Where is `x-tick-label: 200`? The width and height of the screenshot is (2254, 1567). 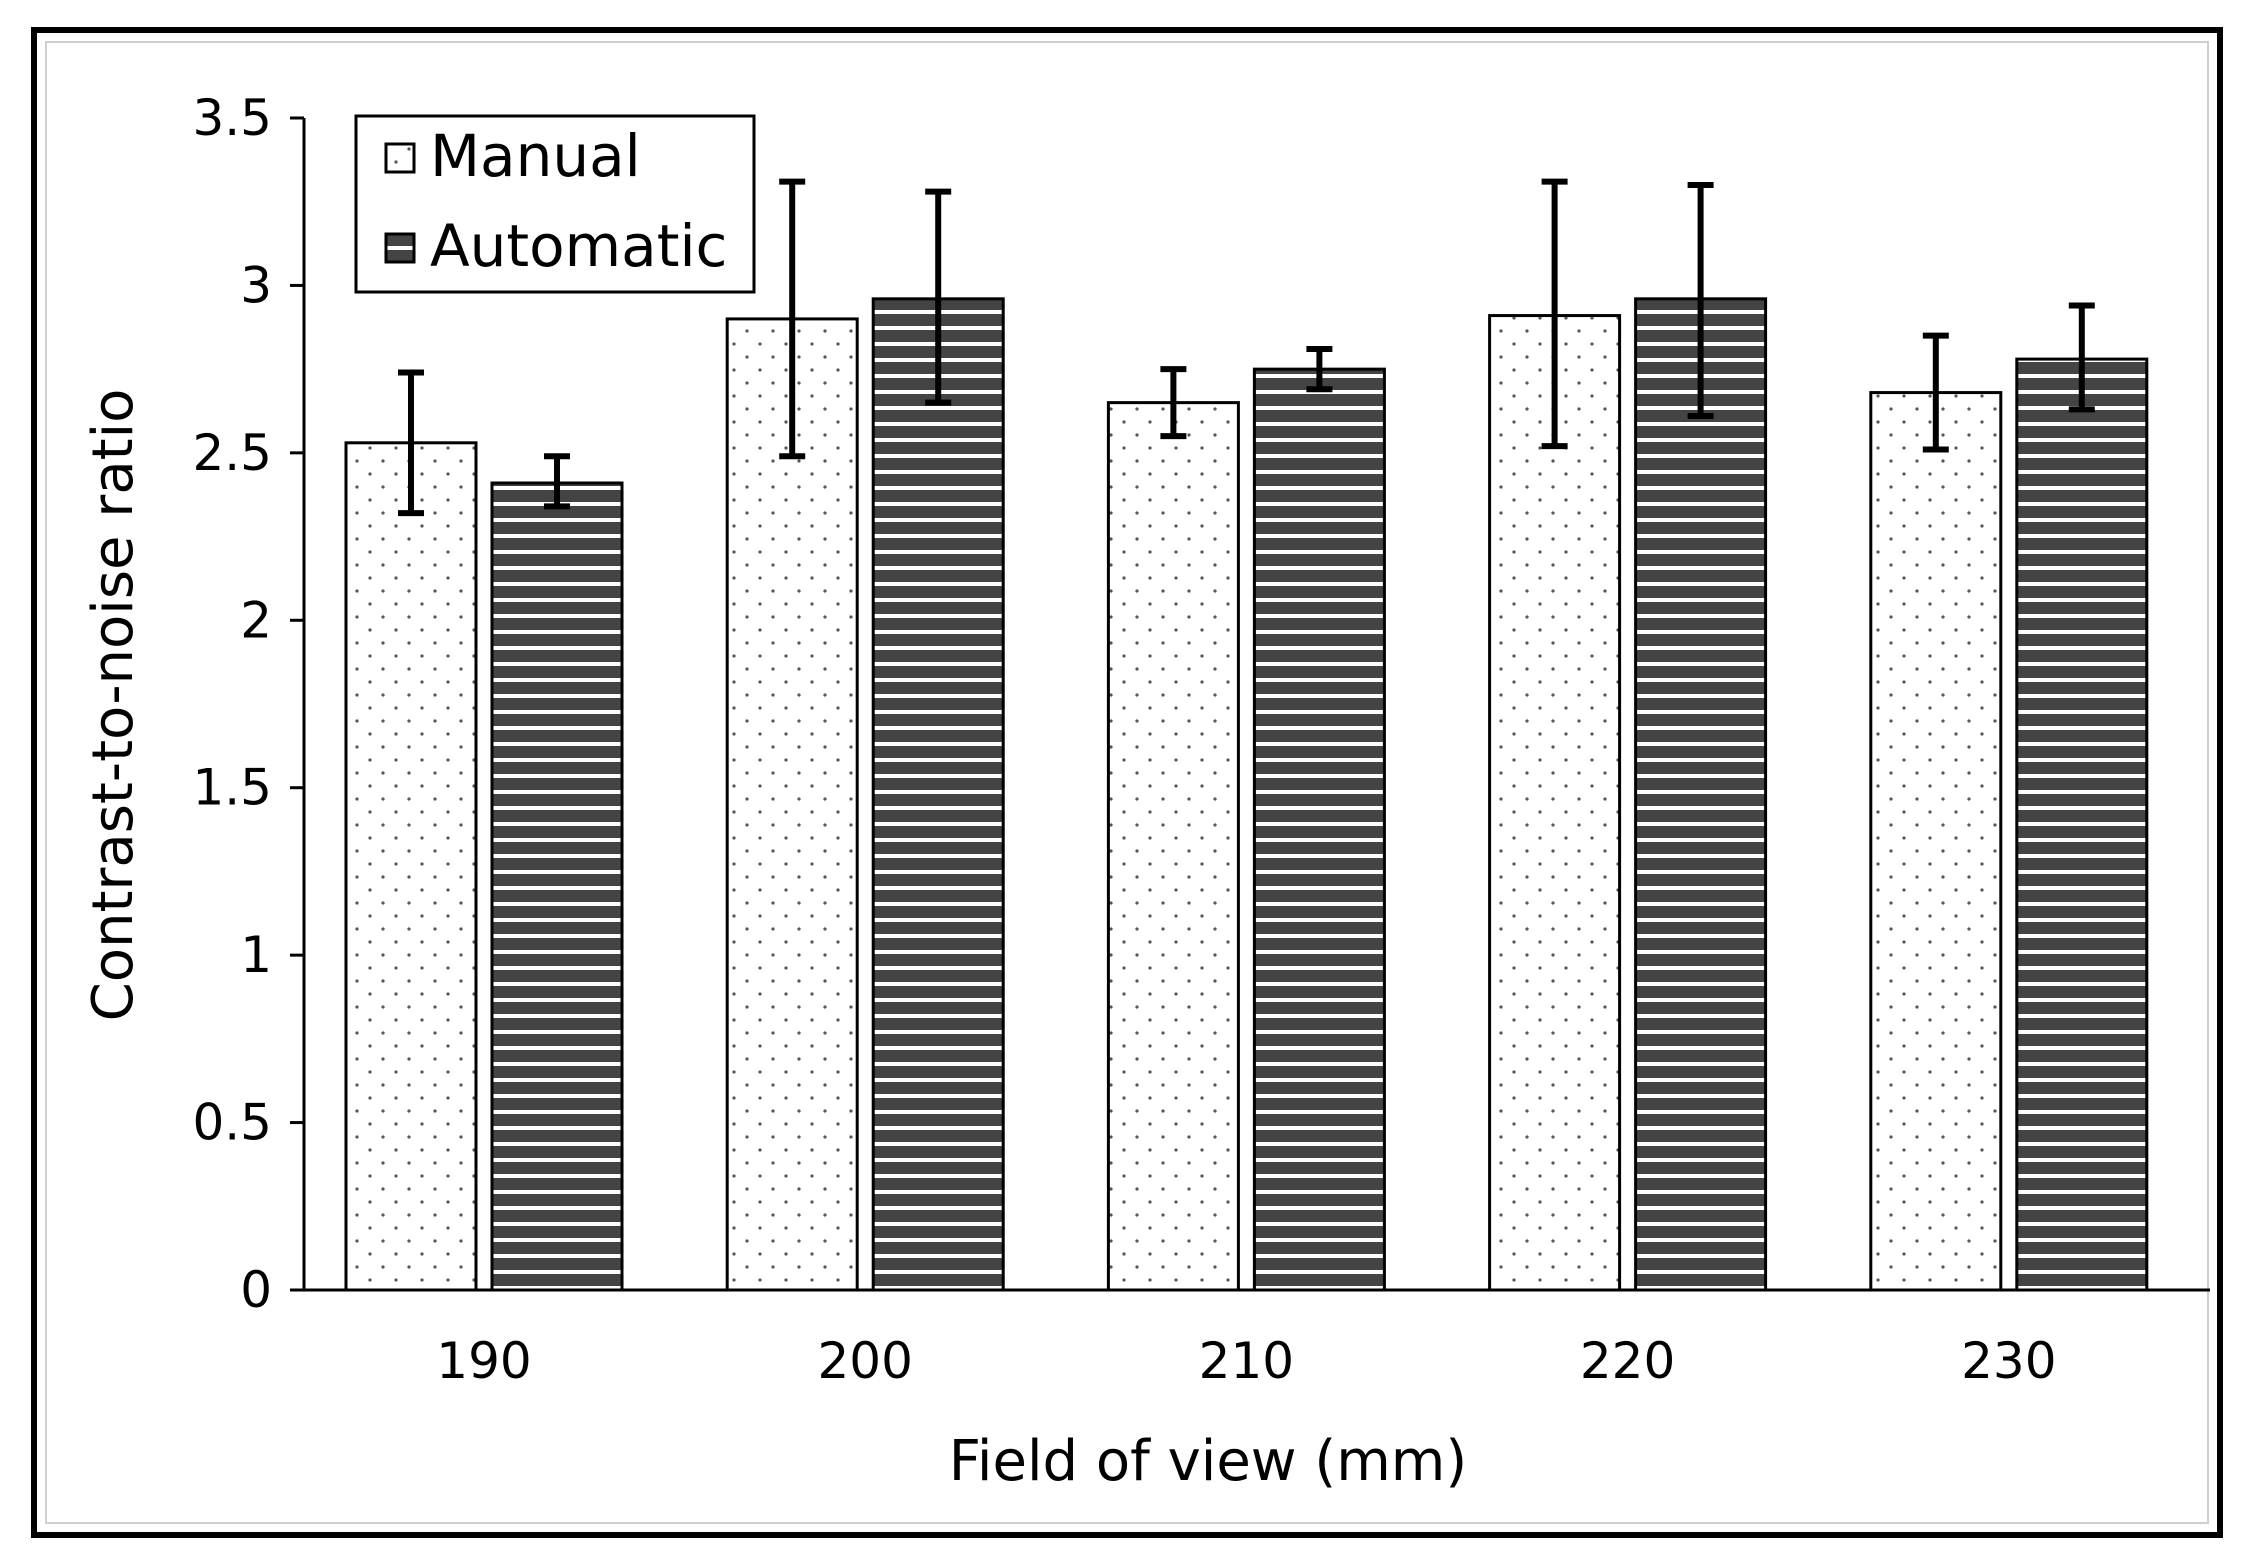 x-tick-label: 200 is located at coordinates (864, 1361).